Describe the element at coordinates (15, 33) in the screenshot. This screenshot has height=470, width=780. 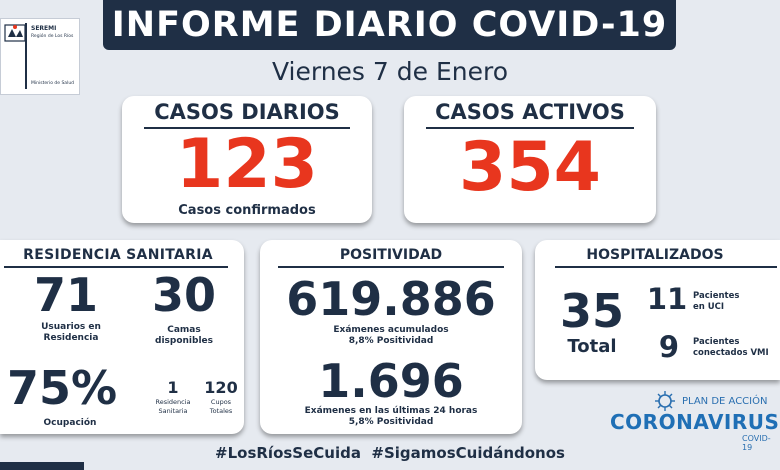
I see `chile-seal-icon` at that location.